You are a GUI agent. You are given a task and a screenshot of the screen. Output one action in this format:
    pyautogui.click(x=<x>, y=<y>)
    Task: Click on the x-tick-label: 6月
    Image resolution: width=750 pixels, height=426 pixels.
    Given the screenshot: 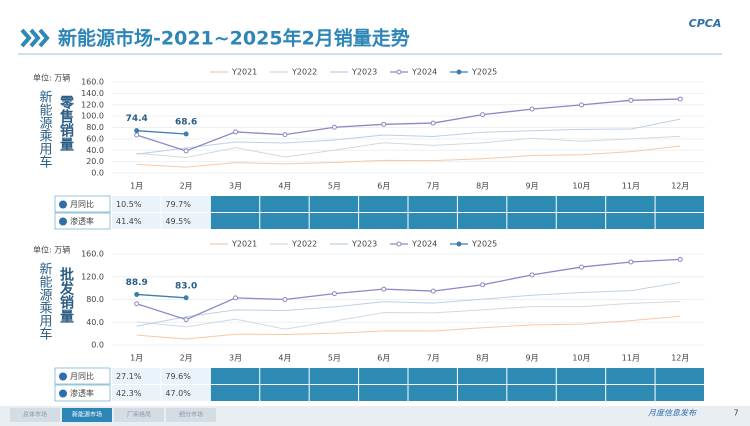 What is the action you would take?
    pyautogui.click(x=383, y=186)
    